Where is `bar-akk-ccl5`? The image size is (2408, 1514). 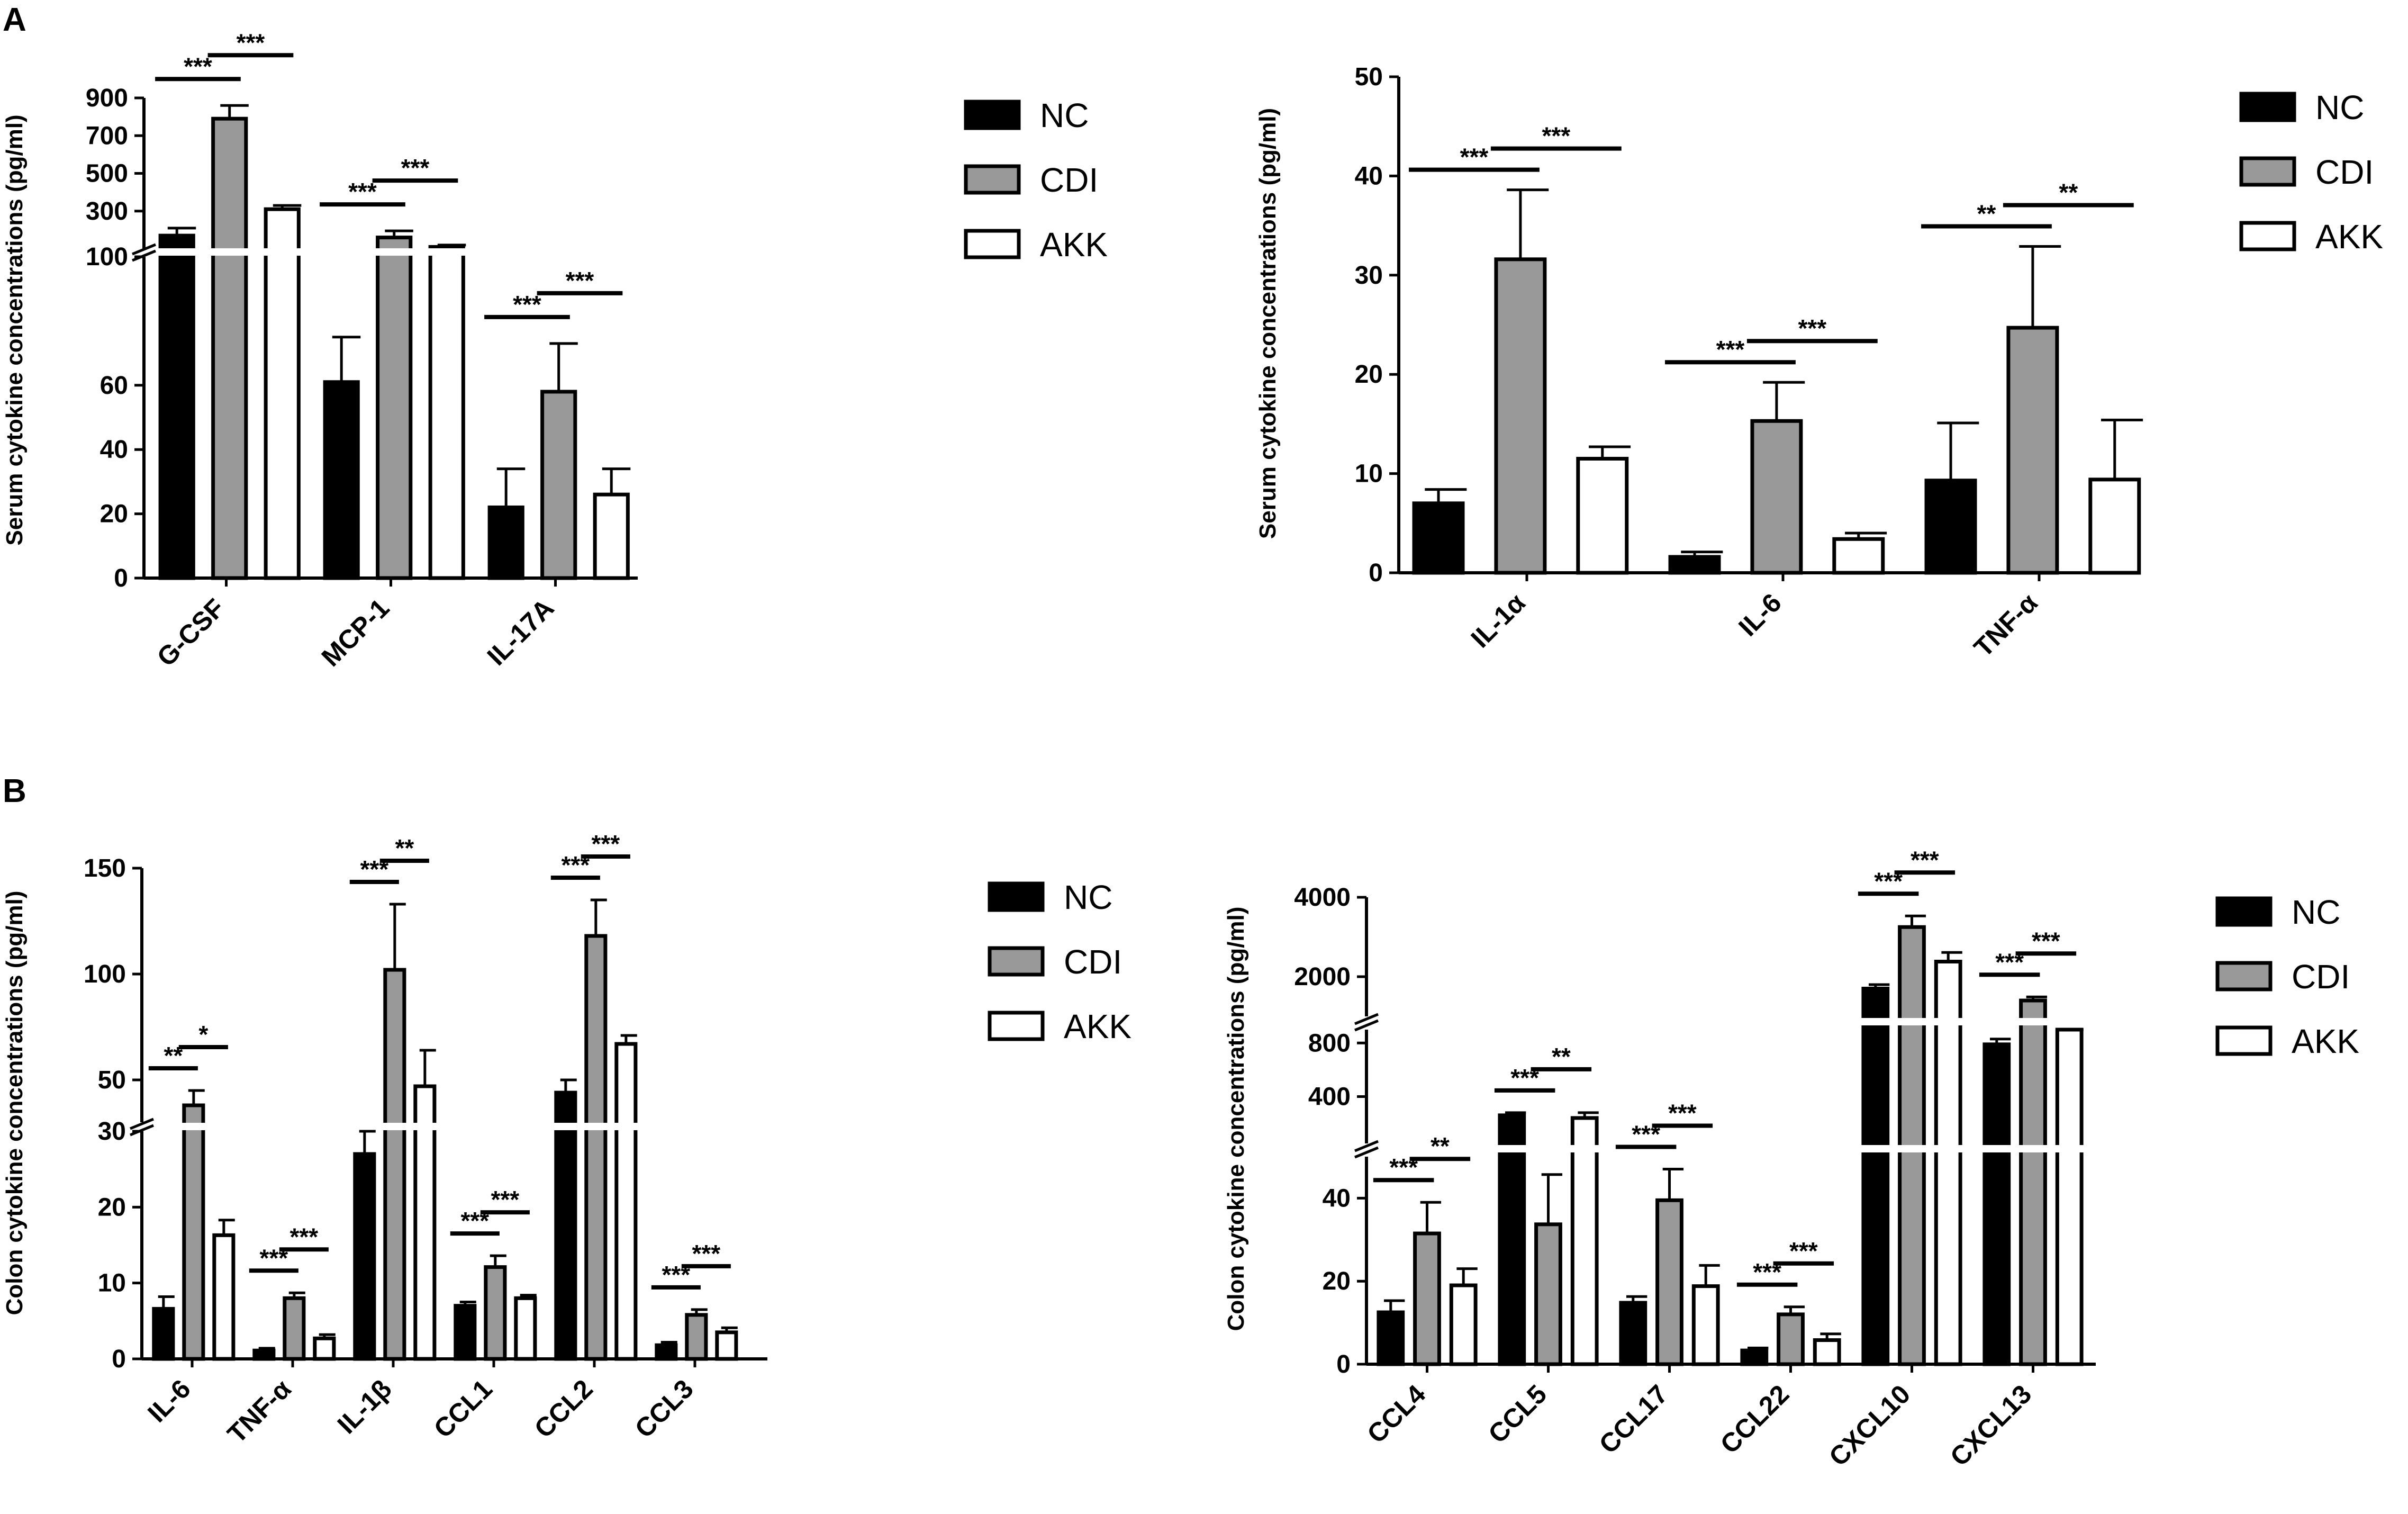
bar-akk-ccl5 is located at coordinates (1585, 1241).